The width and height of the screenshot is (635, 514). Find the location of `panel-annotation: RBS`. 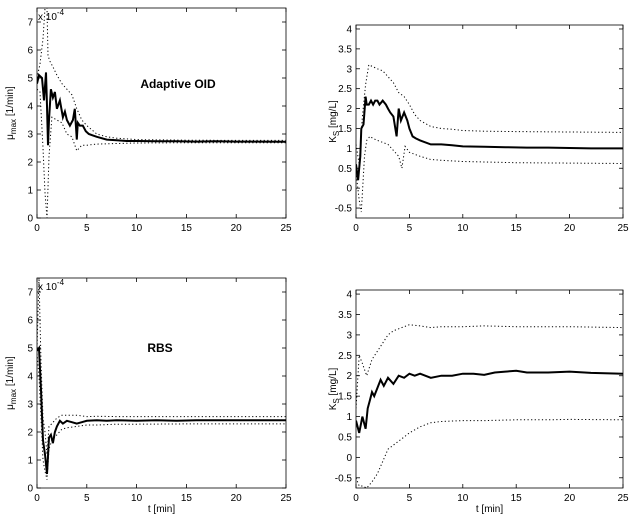

panel-annotation: RBS is located at coordinates (159, 348).